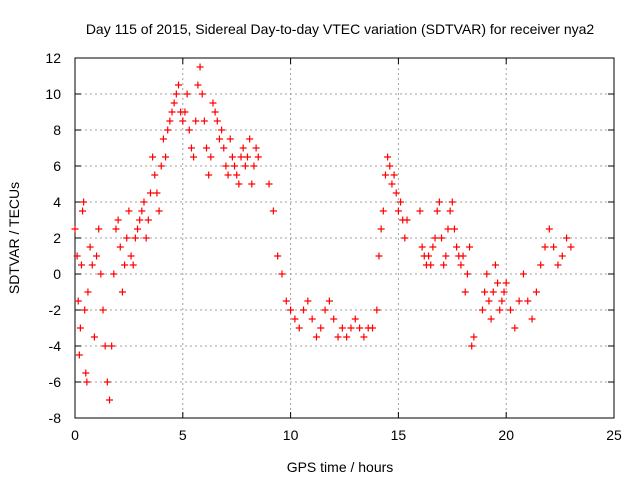  What do you see at coordinates (57, 130) in the screenshot?
I see `y-tick-label: 8` at bounding box center [57, 130].